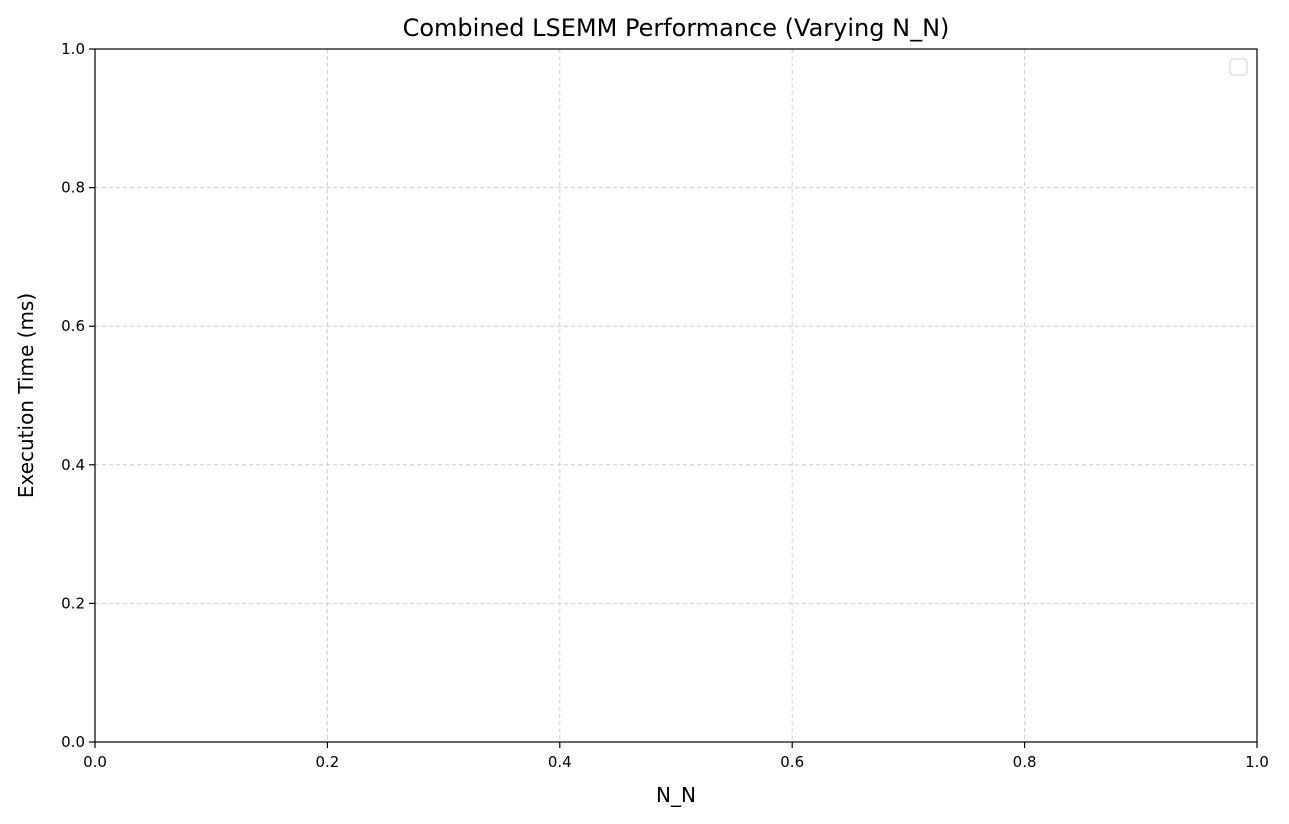 This screenshot has height=824, width=1289. What do you see at coordinates (676, 28) in the screenshot?
I see `chart-title: Combined LSEMM Performance (Varying N_N)` at bounding box center [676, 28].